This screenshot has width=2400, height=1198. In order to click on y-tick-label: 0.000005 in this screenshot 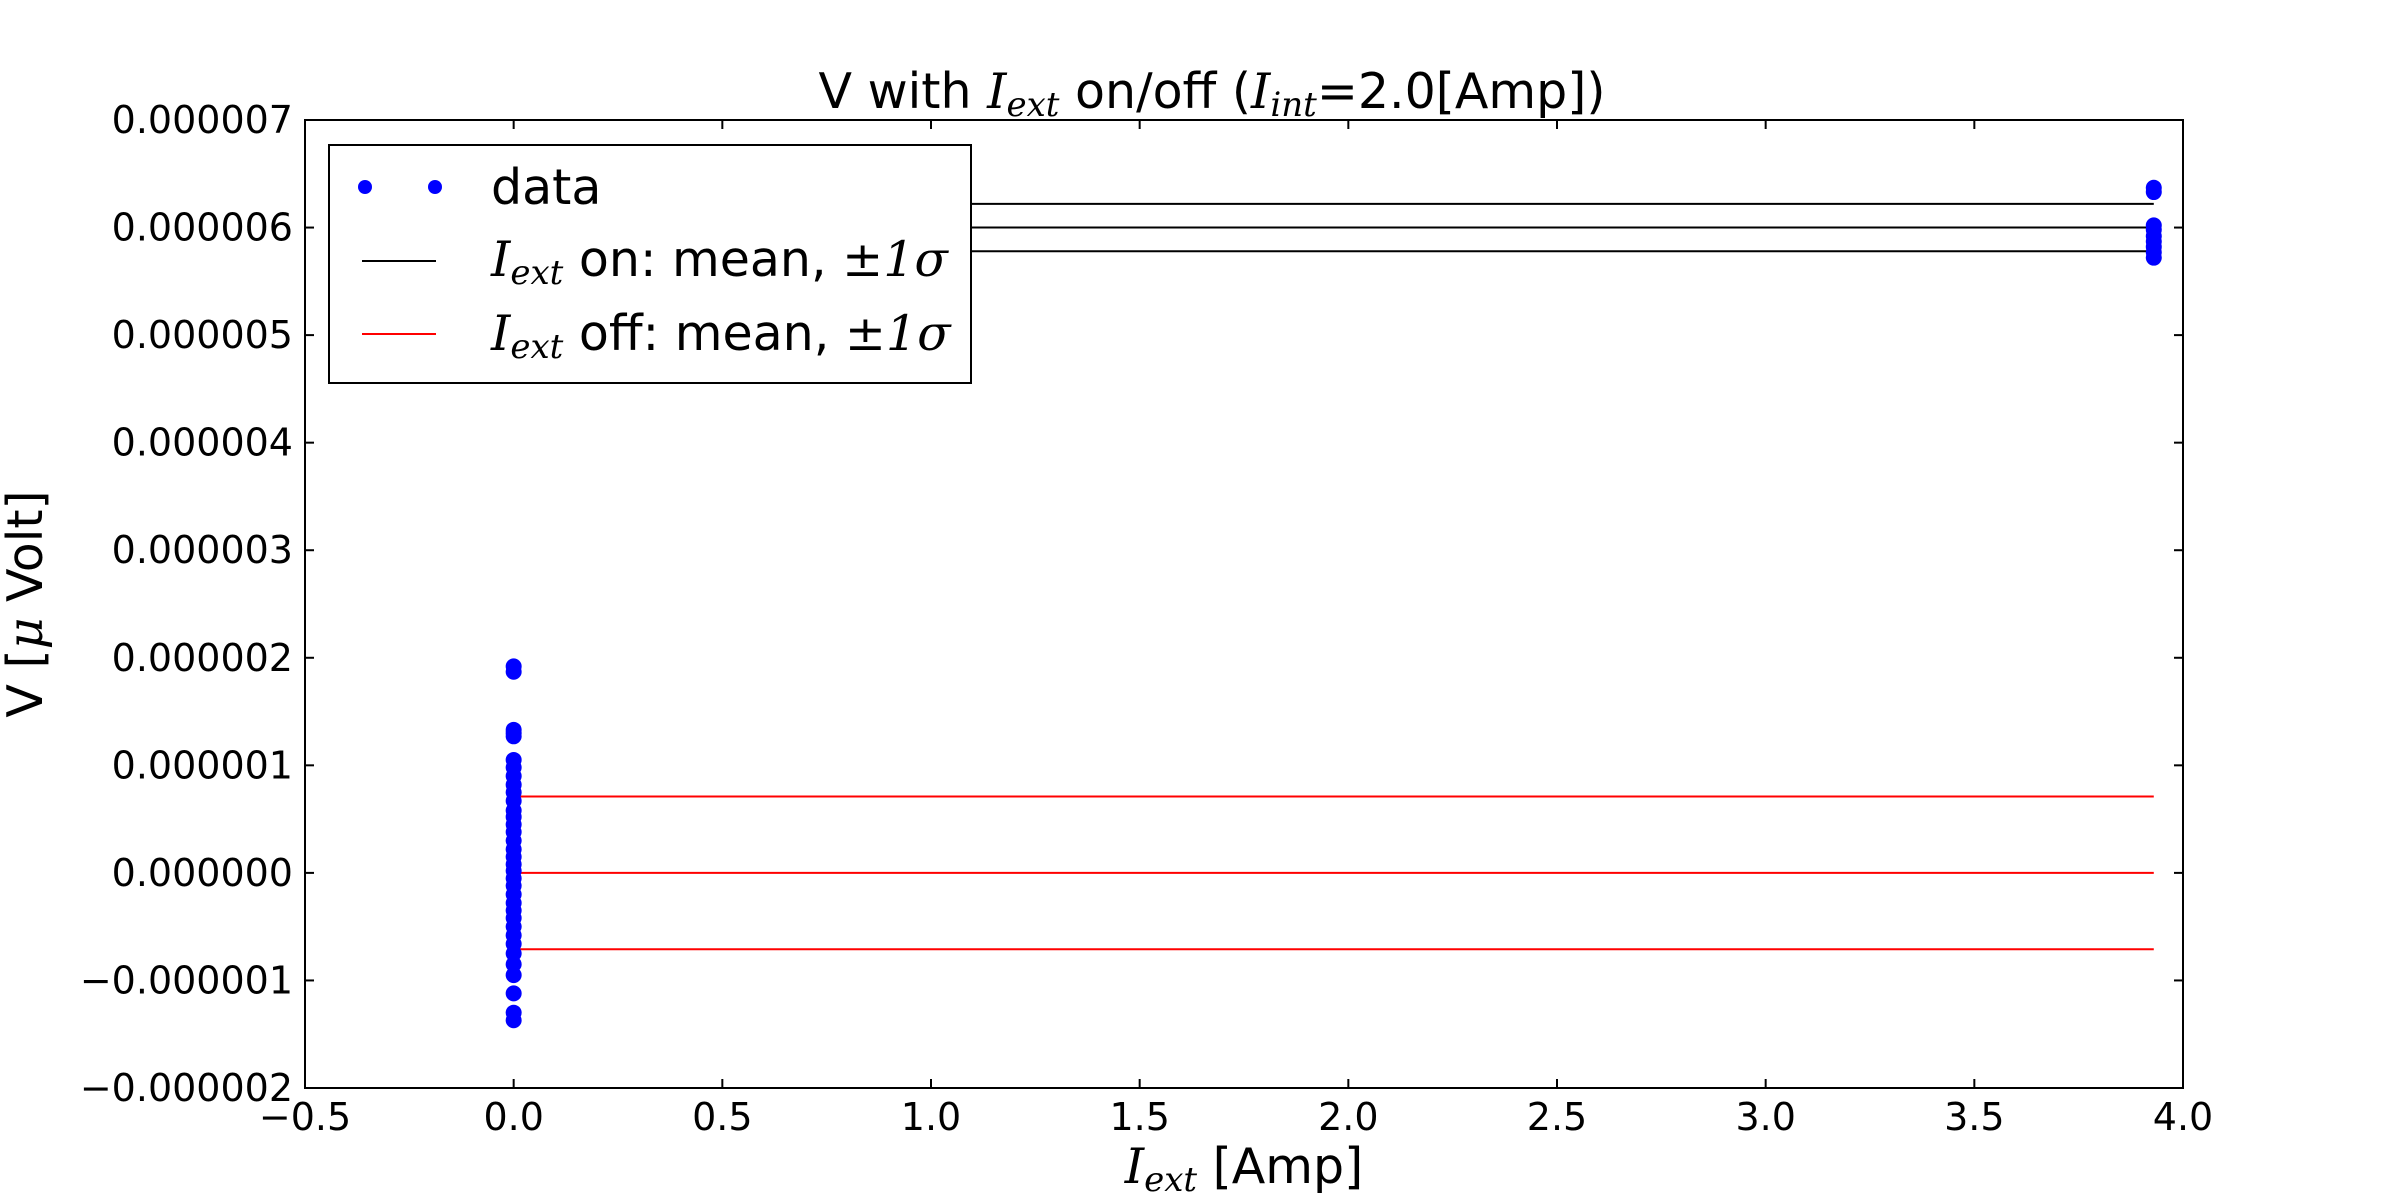, I will do `click(202, 335)`.